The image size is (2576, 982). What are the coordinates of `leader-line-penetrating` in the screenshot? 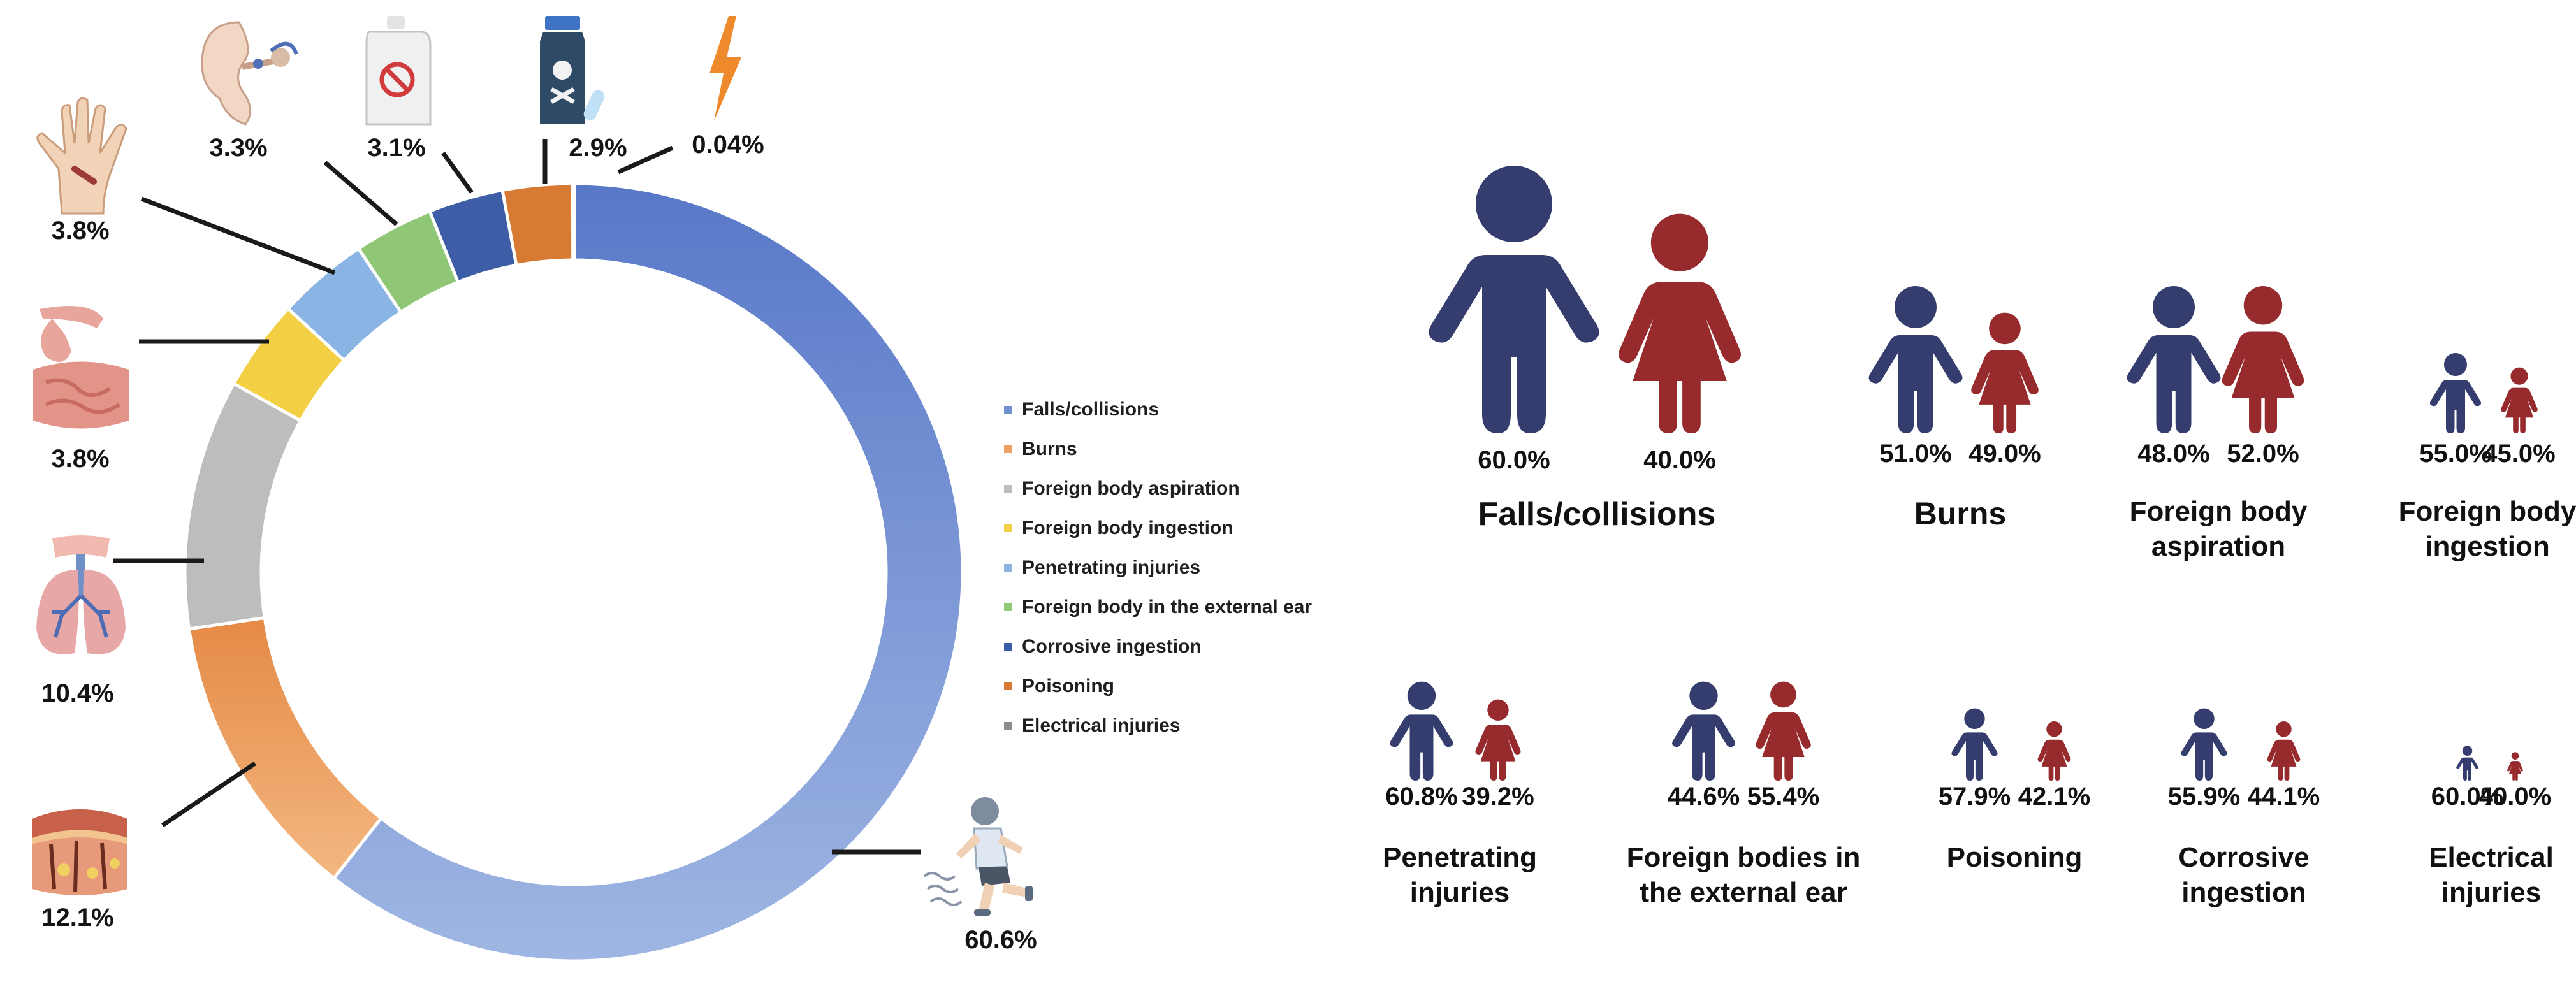 It's located at (238, 235).